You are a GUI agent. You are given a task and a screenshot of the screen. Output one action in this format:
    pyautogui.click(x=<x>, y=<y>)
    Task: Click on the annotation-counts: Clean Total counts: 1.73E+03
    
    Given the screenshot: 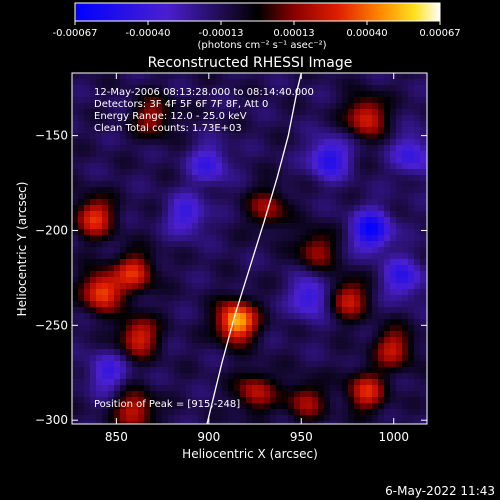 What is the action you would take?
    pyautogui.click(x=168, y=128)
    